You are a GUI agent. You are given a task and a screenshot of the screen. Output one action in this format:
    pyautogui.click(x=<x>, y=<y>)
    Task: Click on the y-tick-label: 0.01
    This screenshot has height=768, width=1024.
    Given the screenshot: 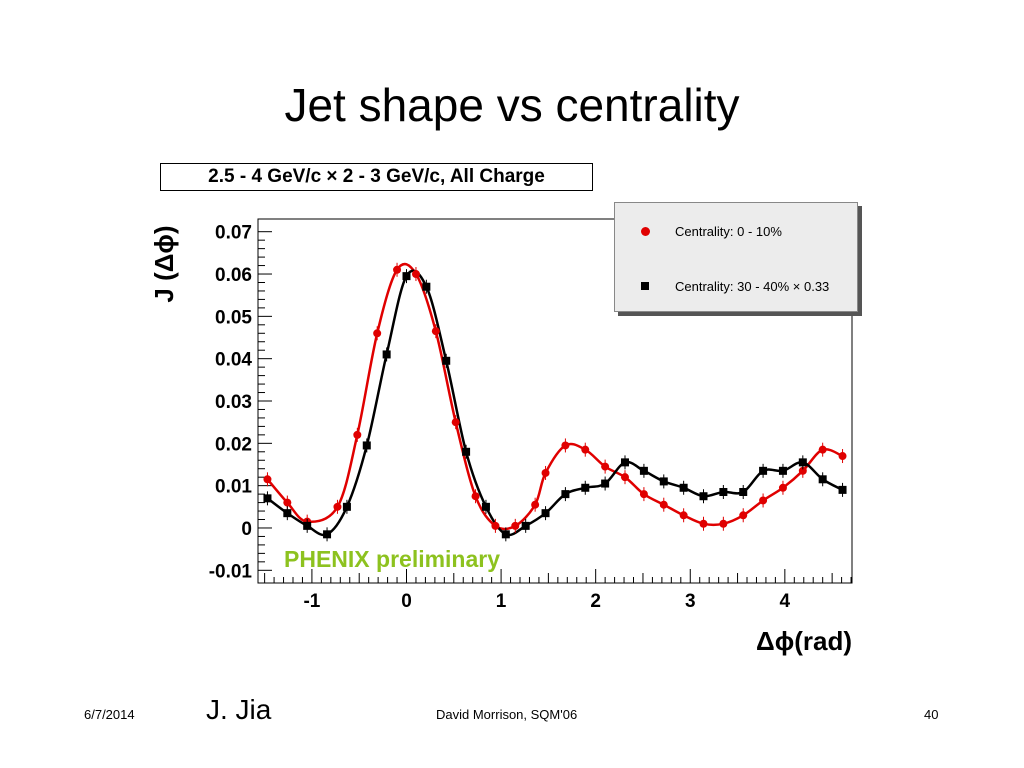 What is the action you would take?
    pyautogui.click(x=233, y=487)
    